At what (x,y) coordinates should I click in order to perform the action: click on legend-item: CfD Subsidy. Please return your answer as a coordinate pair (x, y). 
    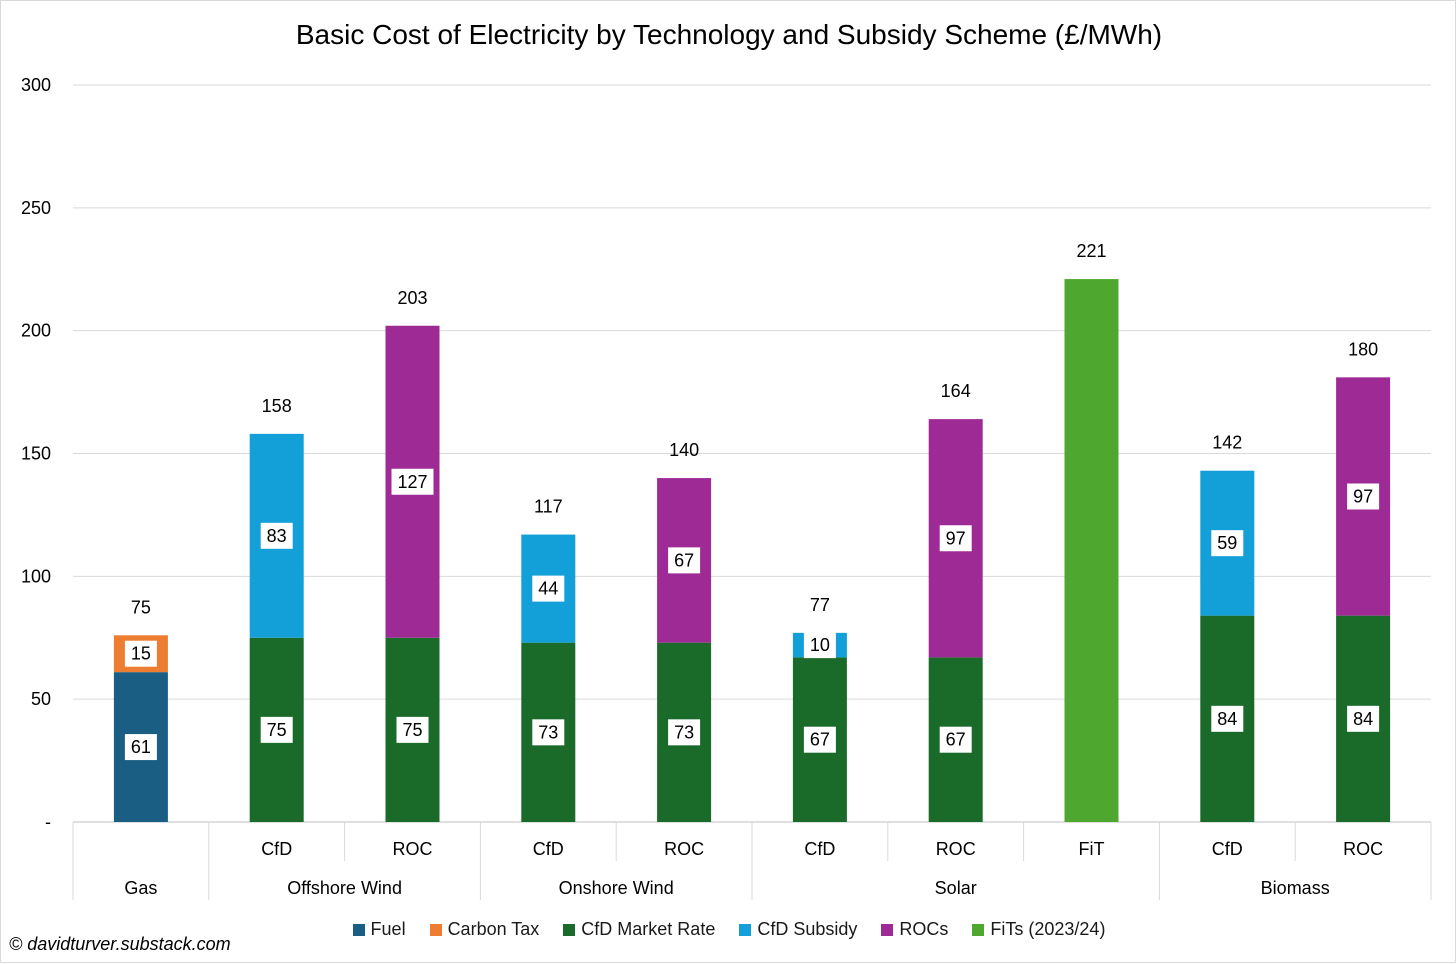
    Looking at the image, I should click on (798, 929).